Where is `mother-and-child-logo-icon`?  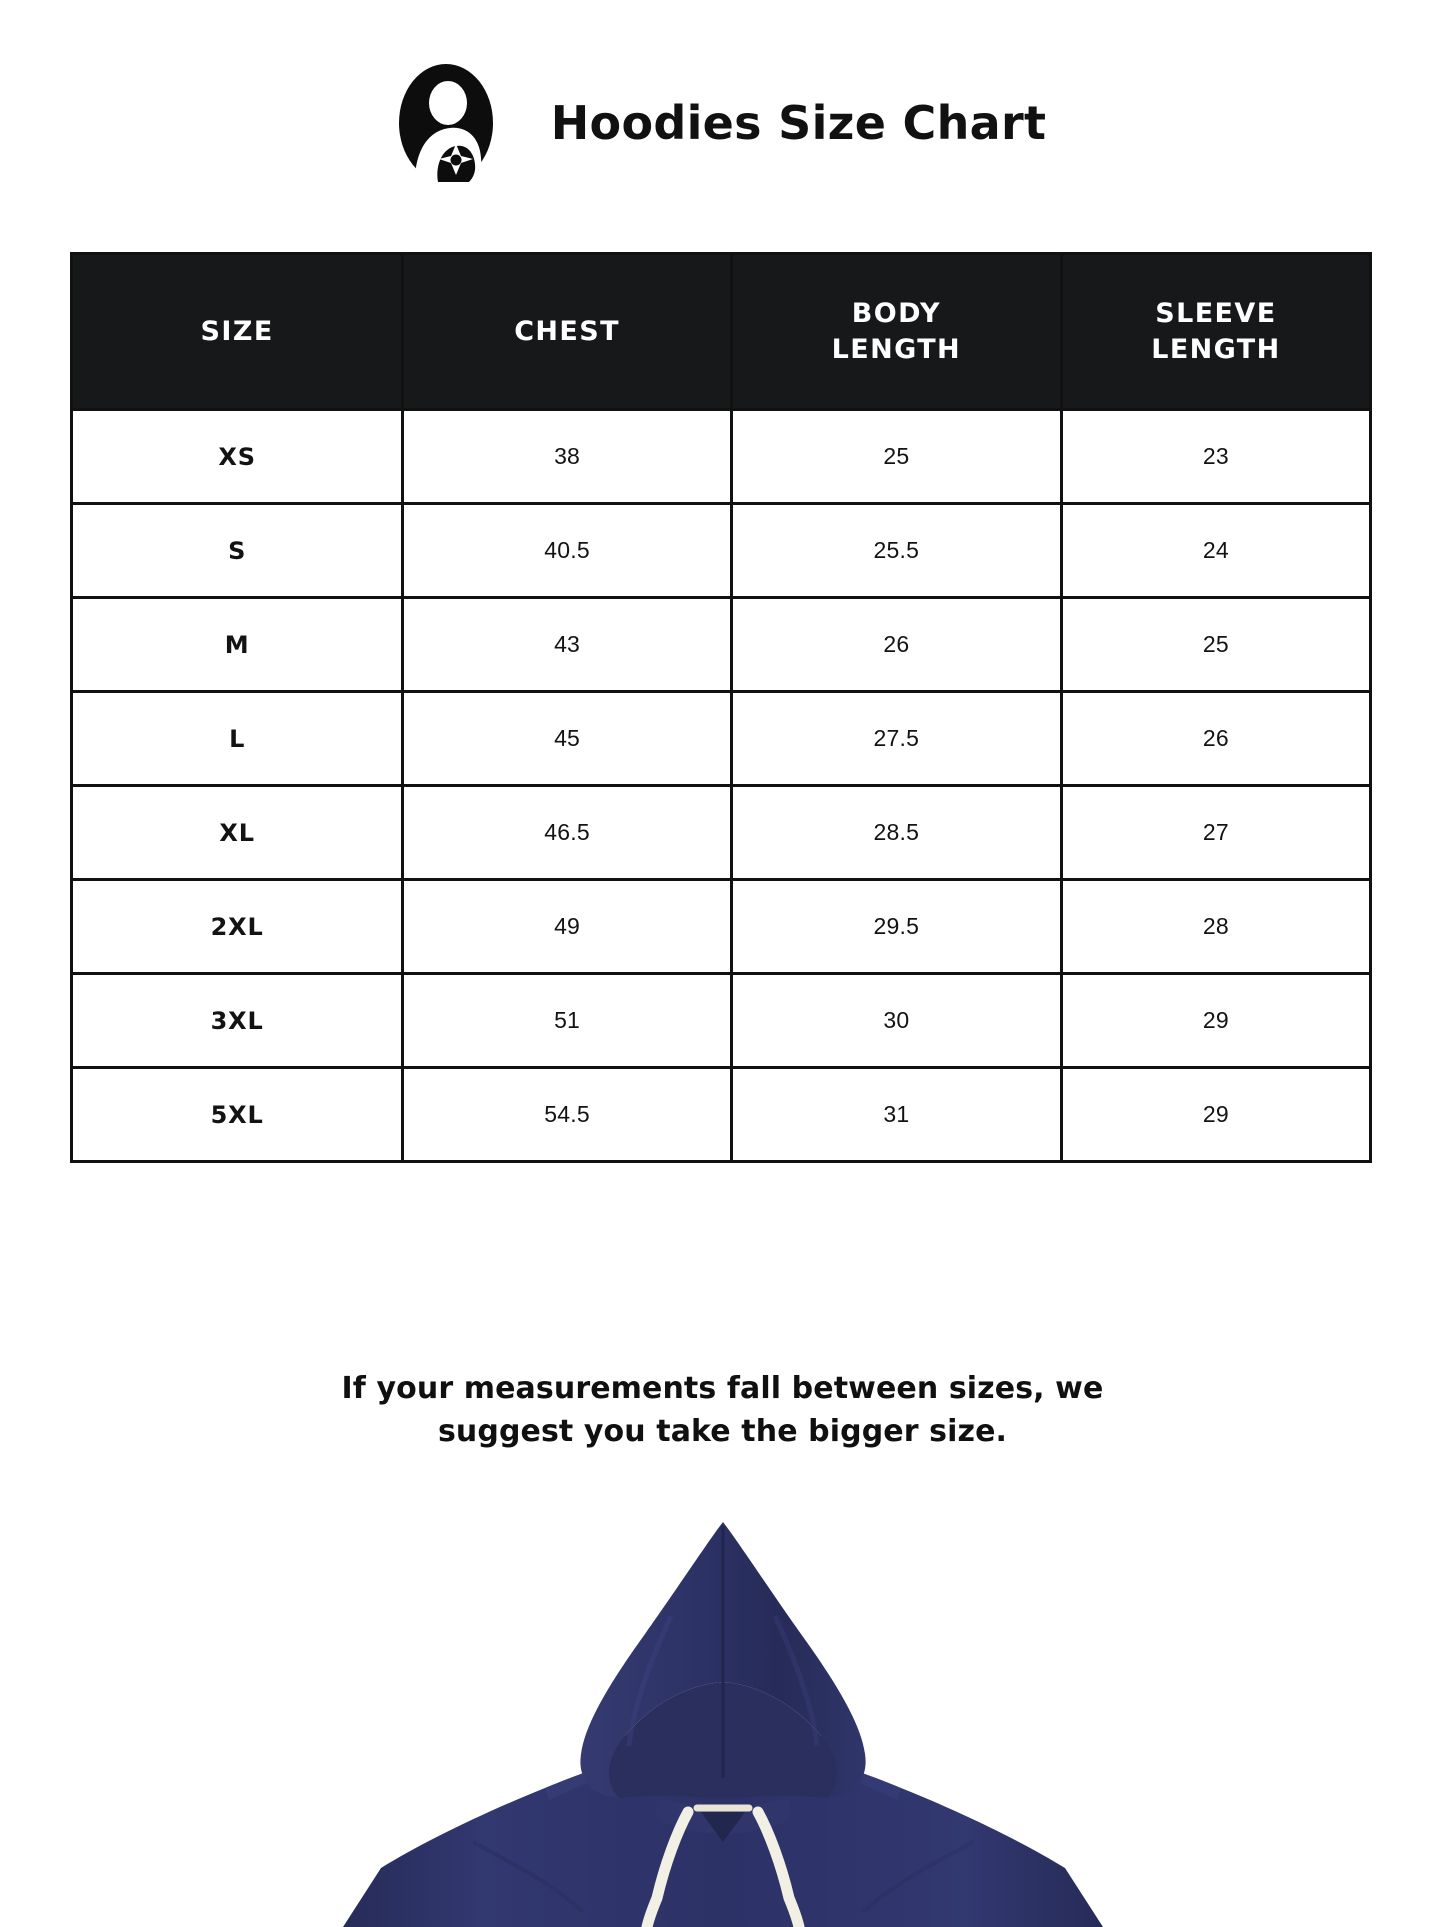
mother-and-child-logo-icon is located at coordinates (445, 123).